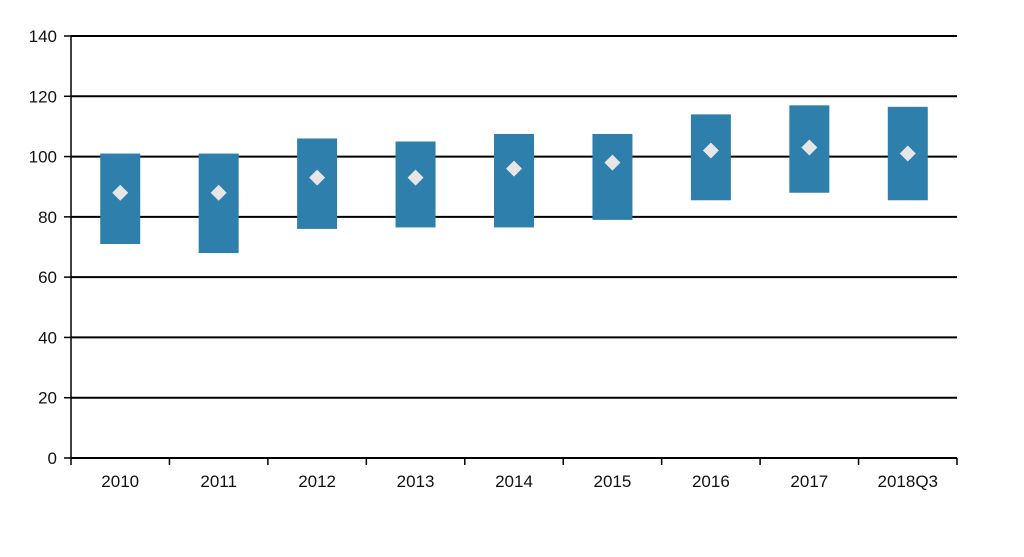 Image resolution: width=1024 pixels, height=557 pixels. I want to click on x-tick-label: 2011, so click(218, 481).